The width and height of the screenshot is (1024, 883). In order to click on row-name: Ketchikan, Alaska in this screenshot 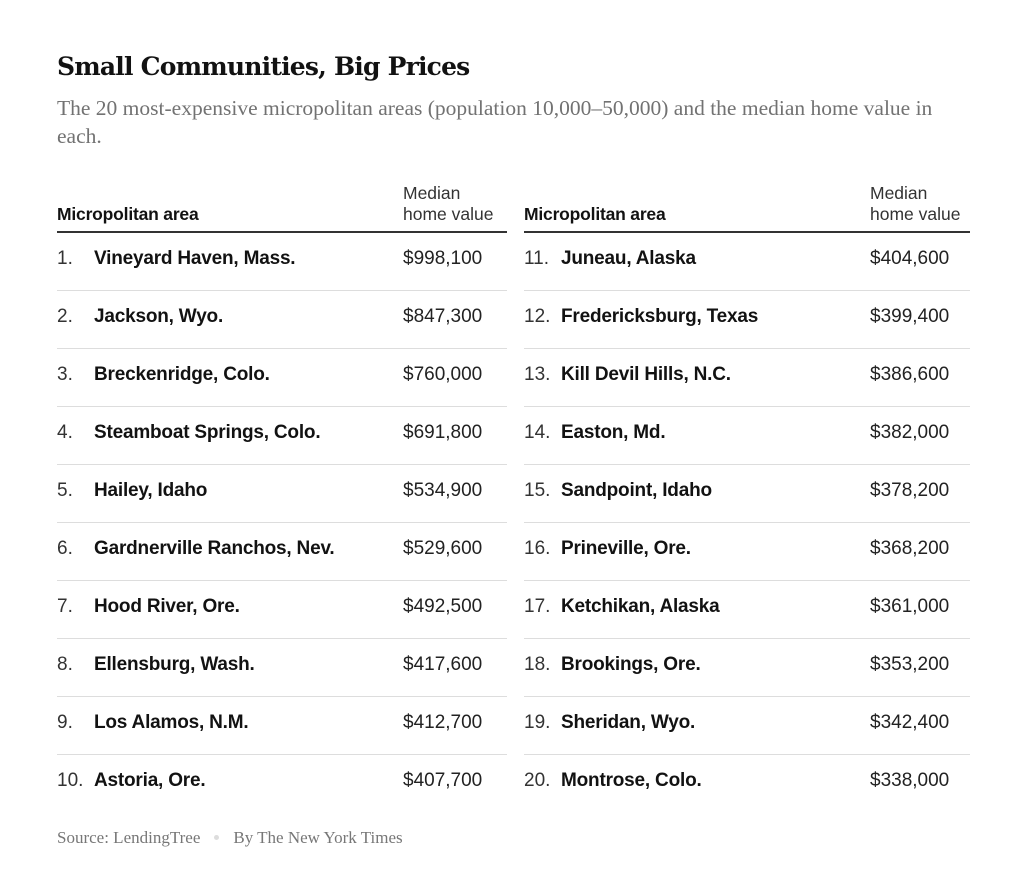, I will do `click(640, 606)`.